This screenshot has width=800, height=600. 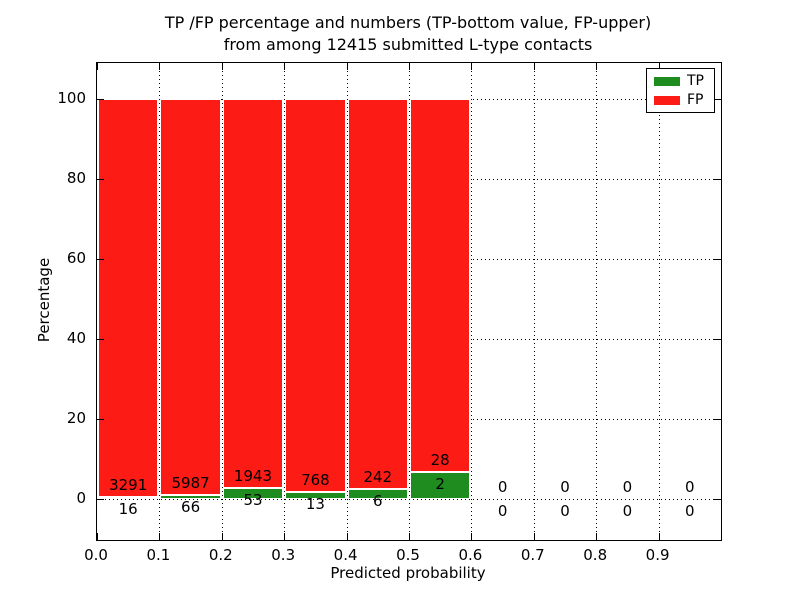 What do you see at coordinates (532, 555) in the screenshot?
I see `x-tick-label: 0.7` at bounding box center [532, 555].